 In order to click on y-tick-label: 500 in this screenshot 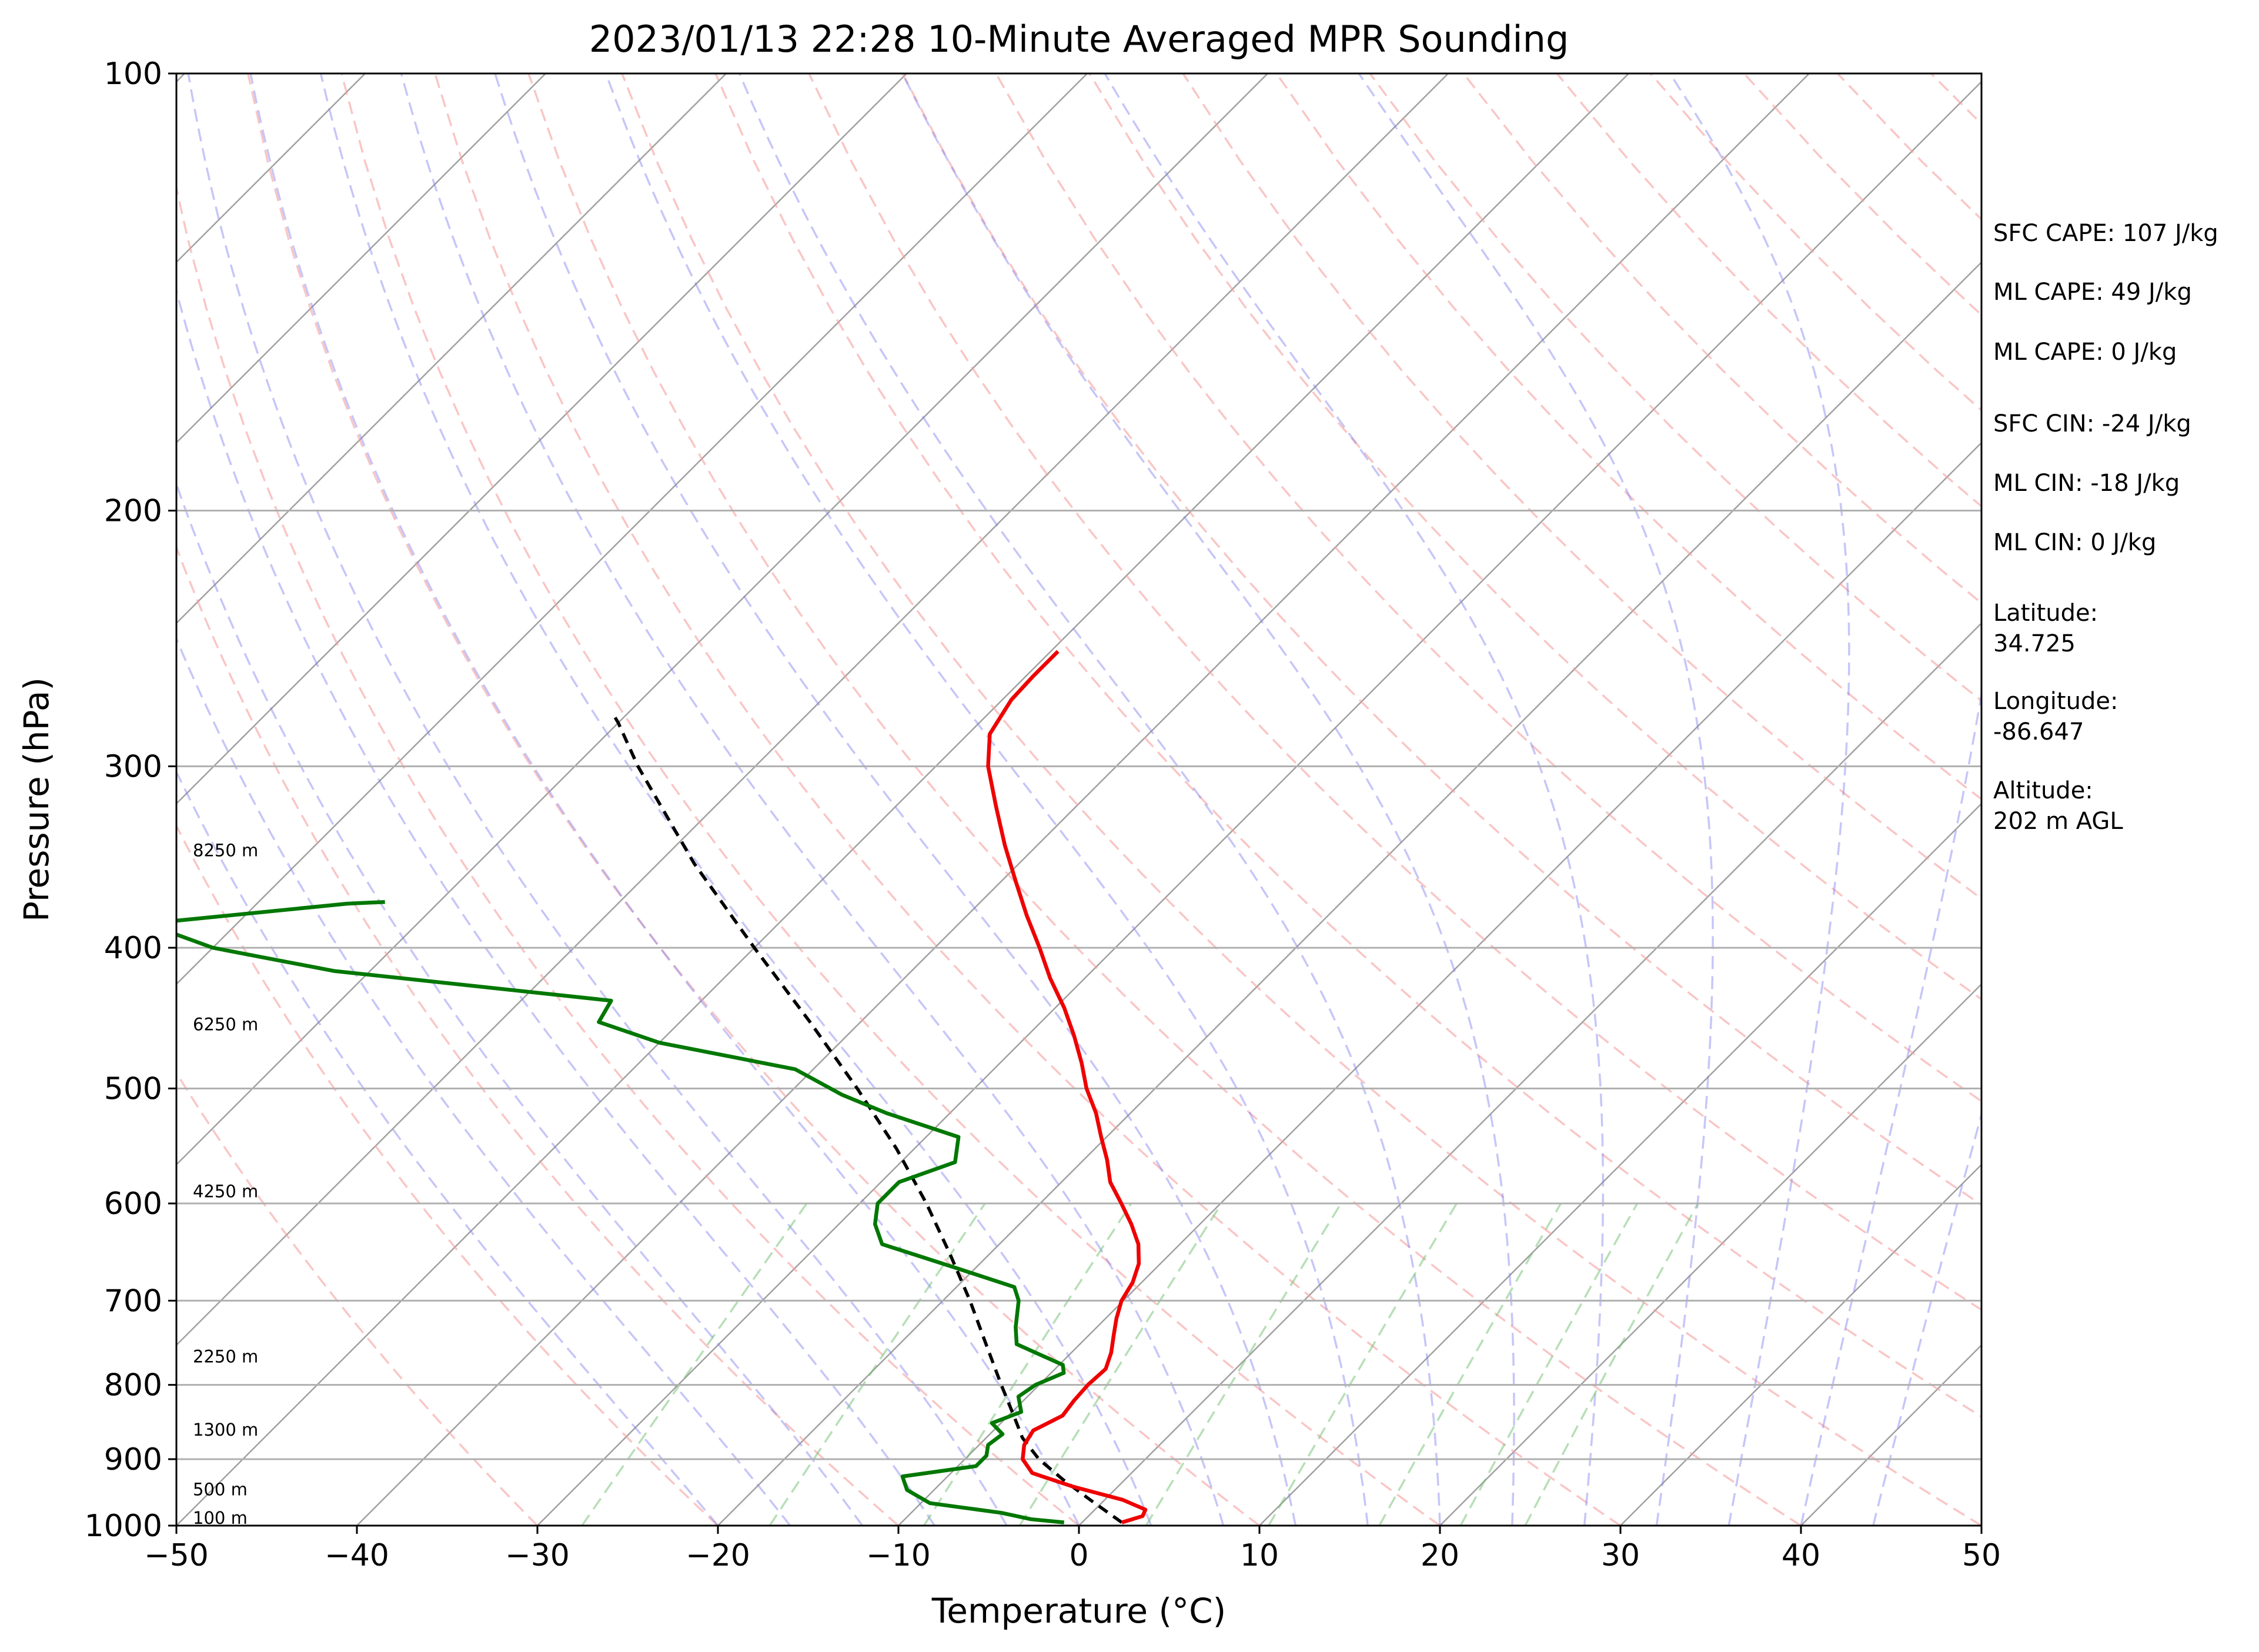, I will do `click(133, 1089)`.